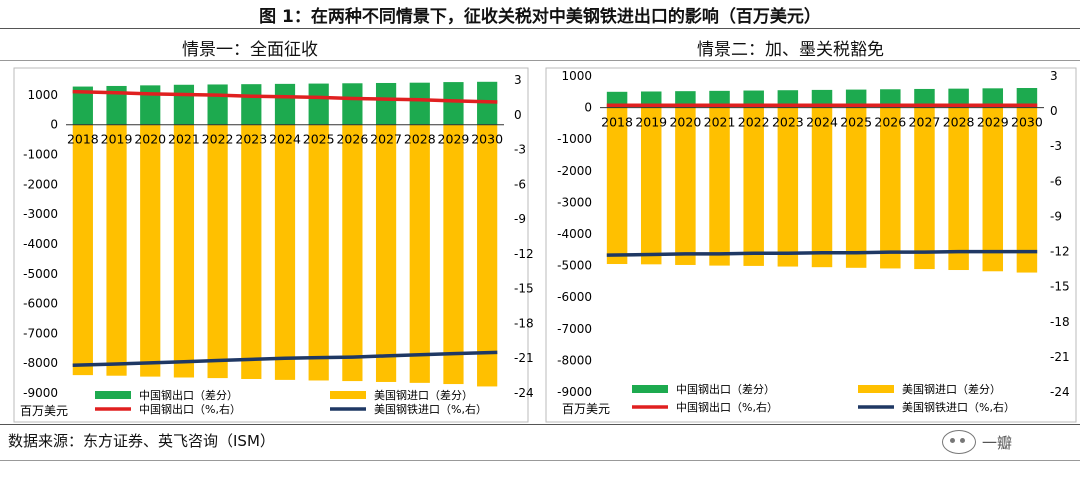 This screenshot has width=1080, height=490. What do you see at coordinates (188, 395) in the screenshot?
I see `c1-legend-label: 中国钢出口（差分）` at bounding box center [188, 395].